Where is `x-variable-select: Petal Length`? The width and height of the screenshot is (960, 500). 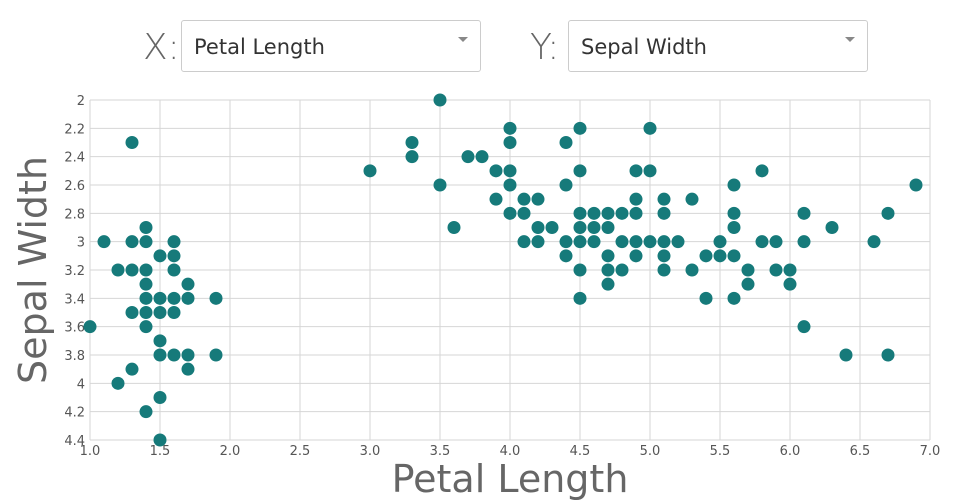 x-variable-select: Petal Length is located at coordinates (331, 46).